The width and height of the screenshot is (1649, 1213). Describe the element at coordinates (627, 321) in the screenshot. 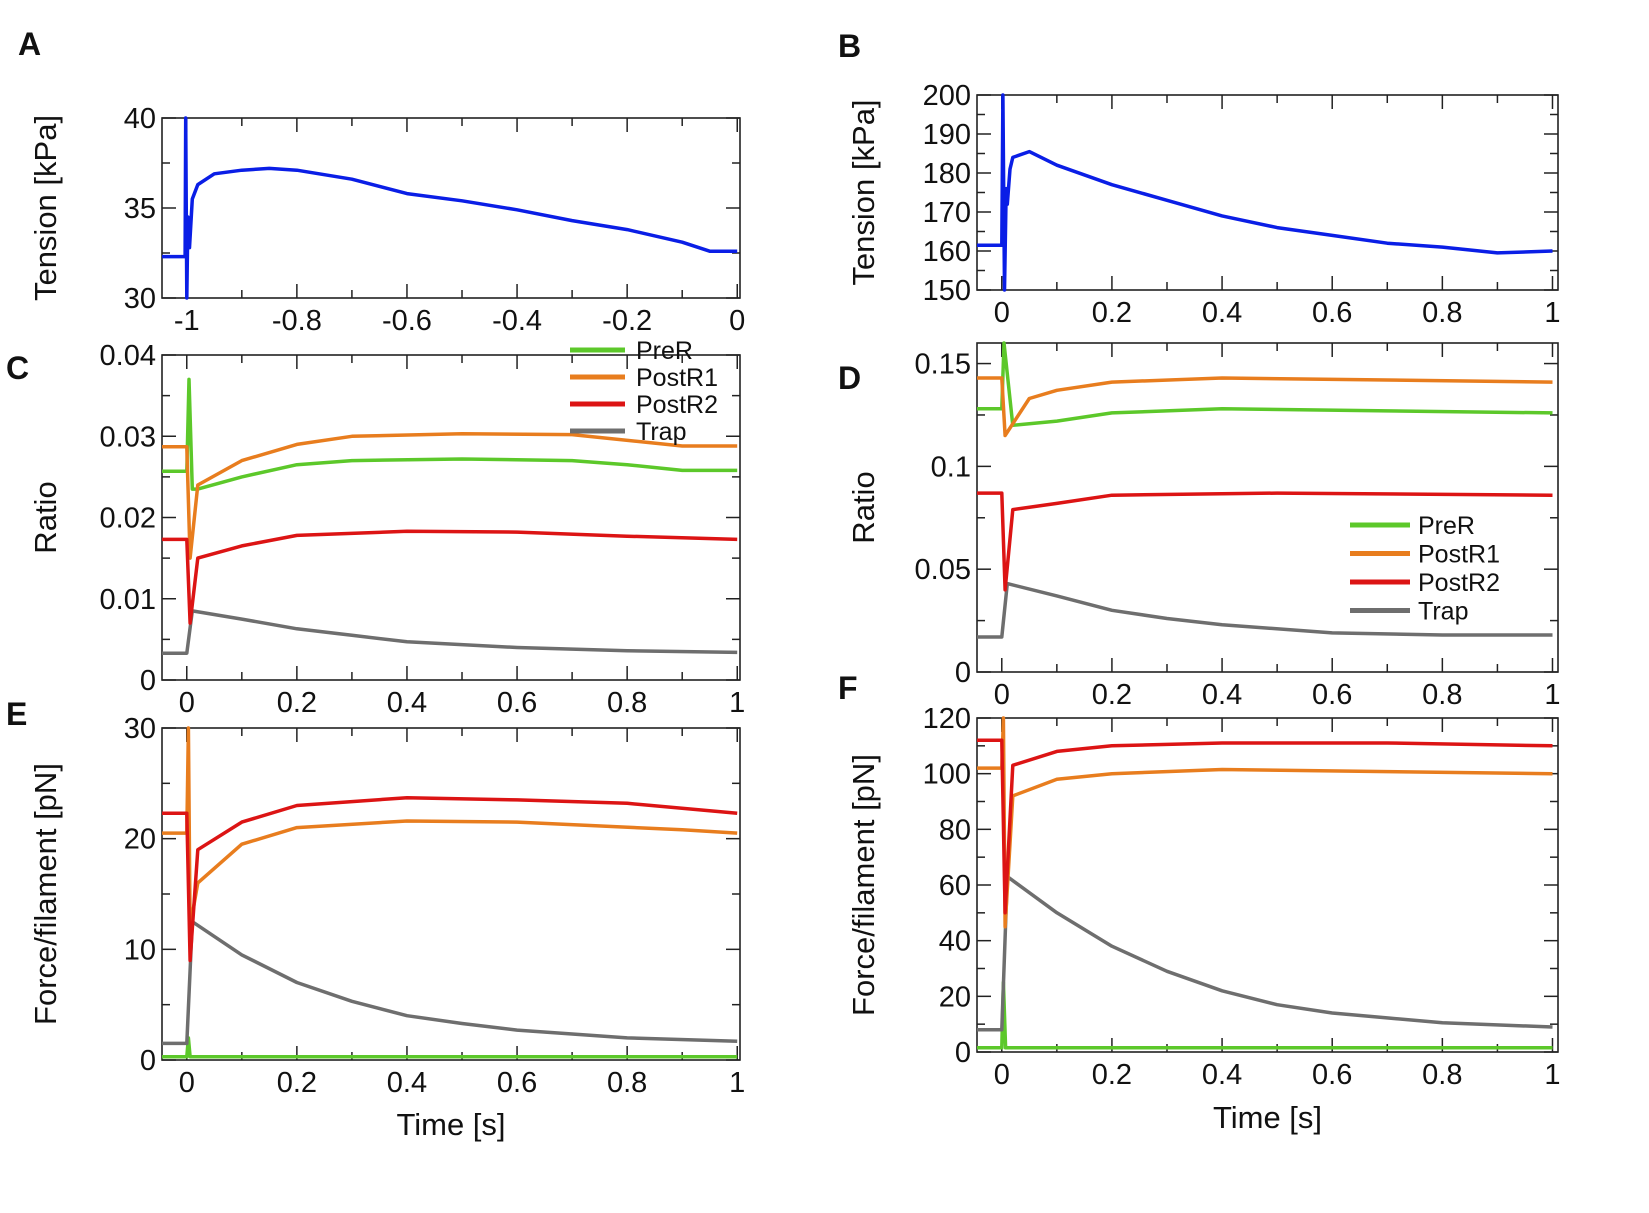

I see `x-tick-label: -0.2` at that location.